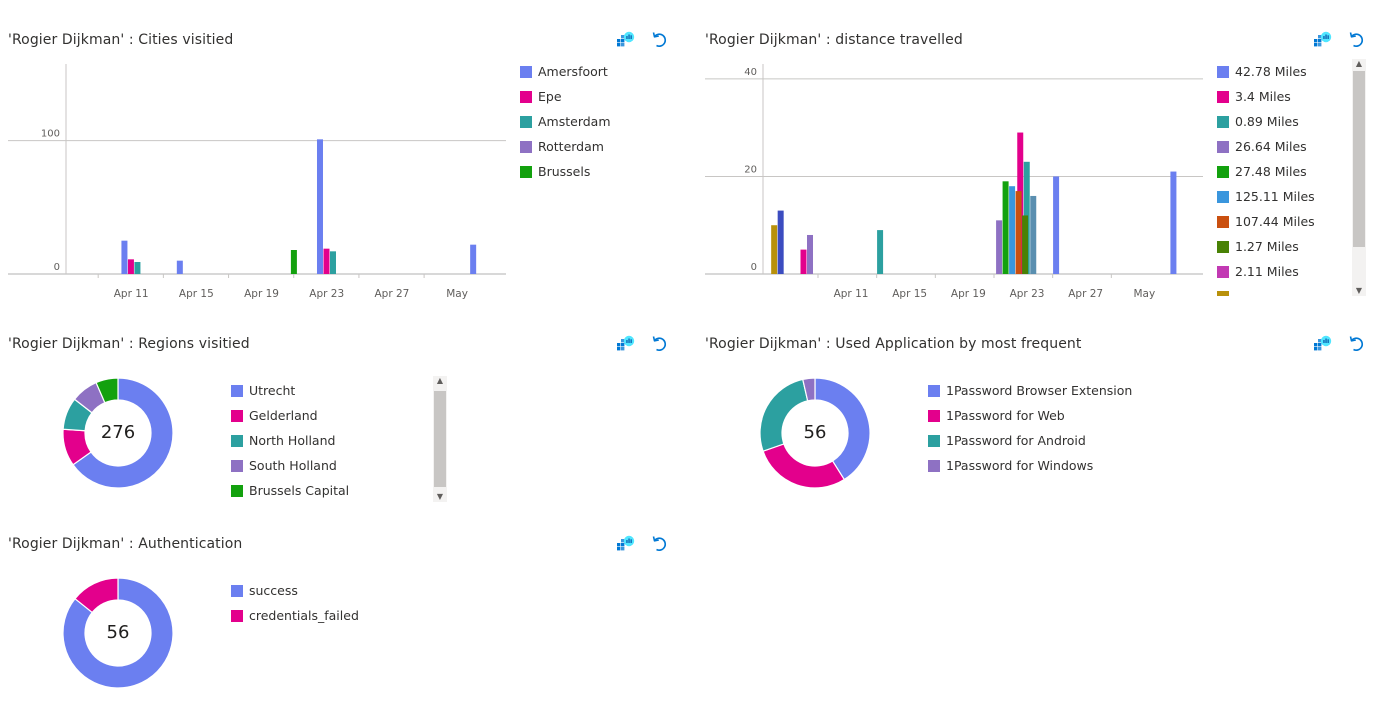 This screenshot has height=703, width=1391. Describe the element at coordinates (1267, 246) in the screenshot. I see `legend-label: 1.27 Miles` at that location.